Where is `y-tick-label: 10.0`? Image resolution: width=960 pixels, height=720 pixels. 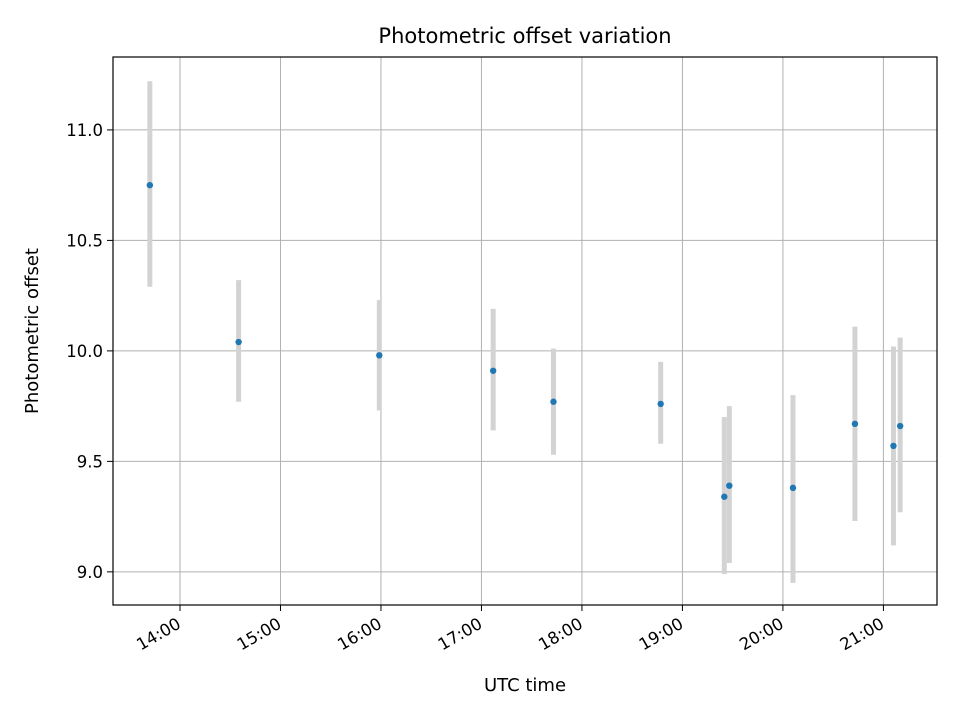 y-tick-label: 10.0 is located at coordinates (84, 351).